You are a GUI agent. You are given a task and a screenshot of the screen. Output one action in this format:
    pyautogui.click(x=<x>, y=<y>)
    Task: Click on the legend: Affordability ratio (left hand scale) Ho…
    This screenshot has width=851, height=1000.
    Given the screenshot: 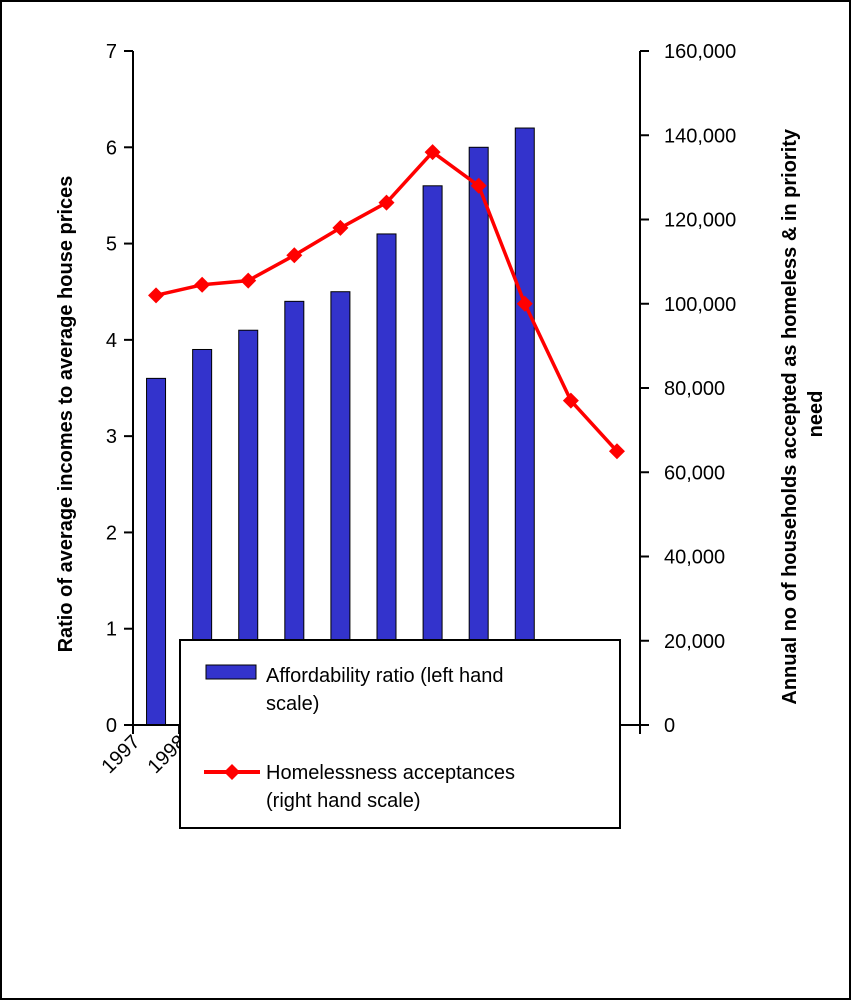 What is the action you would take?
    pyautogui.click(x=400, y=734)
    